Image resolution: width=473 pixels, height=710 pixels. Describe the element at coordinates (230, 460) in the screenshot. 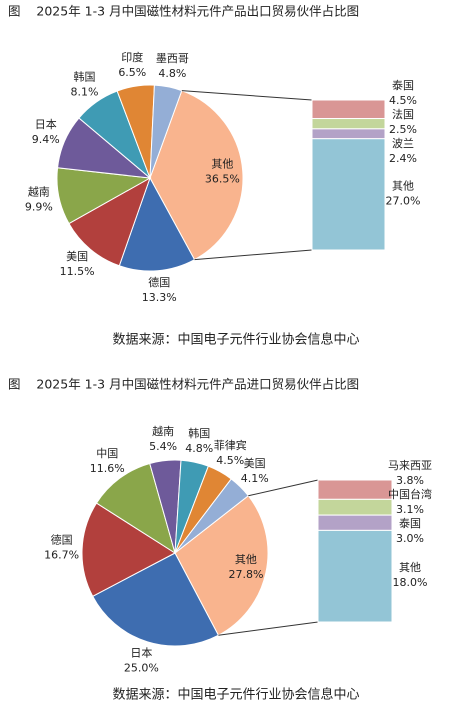

I see `slice-value: 4.5%` at that location.